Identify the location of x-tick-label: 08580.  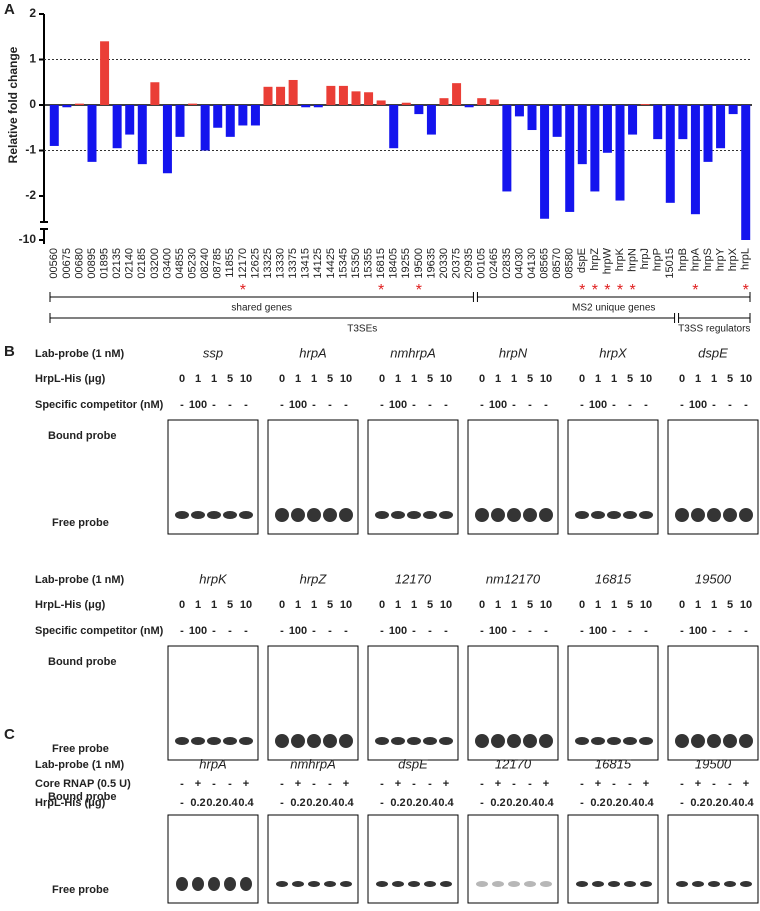
(570, 263).